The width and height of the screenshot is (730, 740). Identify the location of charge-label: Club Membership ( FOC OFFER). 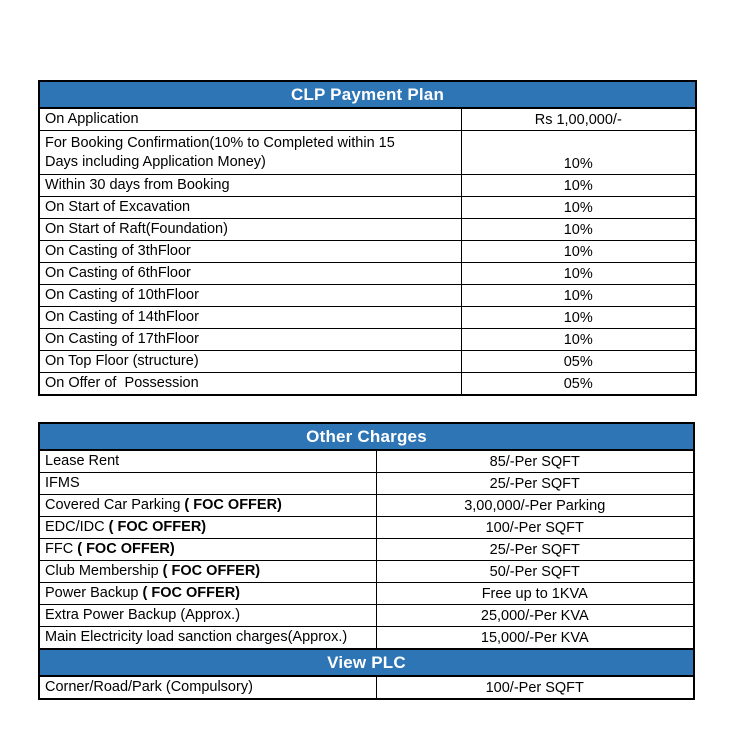
(207, 571).